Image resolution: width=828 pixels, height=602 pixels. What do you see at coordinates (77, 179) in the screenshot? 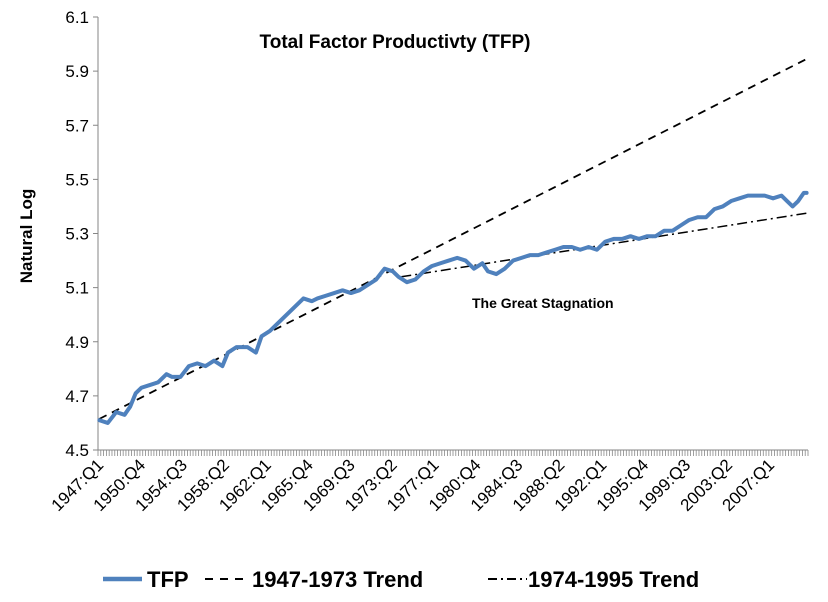
I see `y-tick-label: 5.5` at bounding box center [77, 179].